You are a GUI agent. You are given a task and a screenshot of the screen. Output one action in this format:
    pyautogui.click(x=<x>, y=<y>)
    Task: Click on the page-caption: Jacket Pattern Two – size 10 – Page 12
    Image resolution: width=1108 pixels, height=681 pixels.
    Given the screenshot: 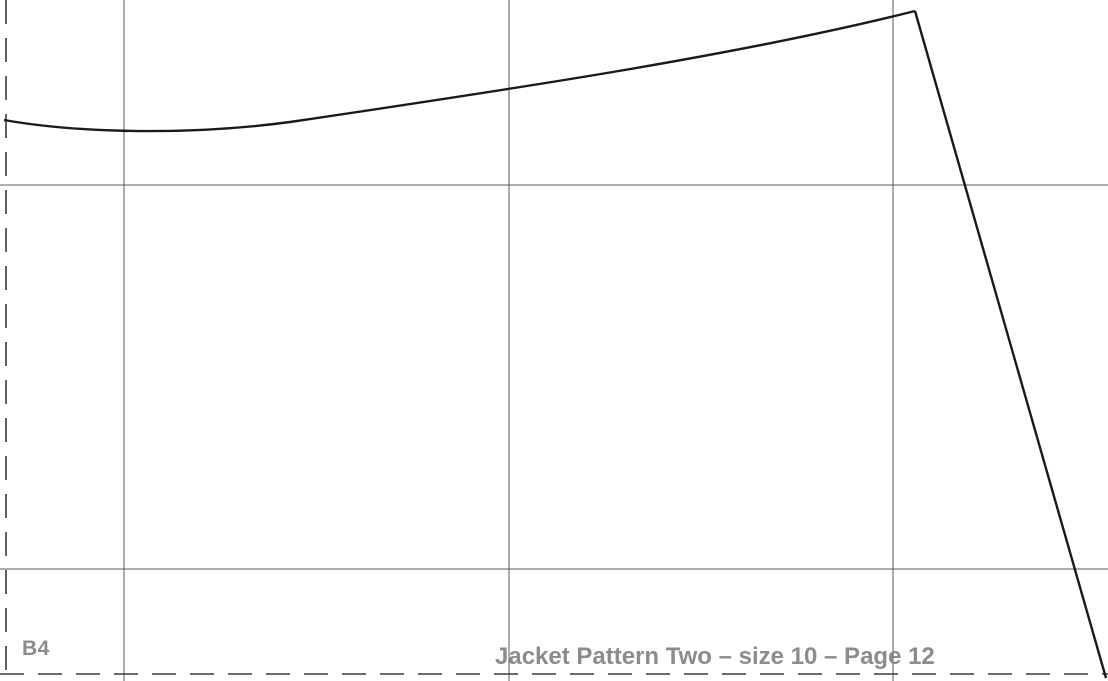 What is the action you would take?
    pyautogui.click(x=715, y=656)
    